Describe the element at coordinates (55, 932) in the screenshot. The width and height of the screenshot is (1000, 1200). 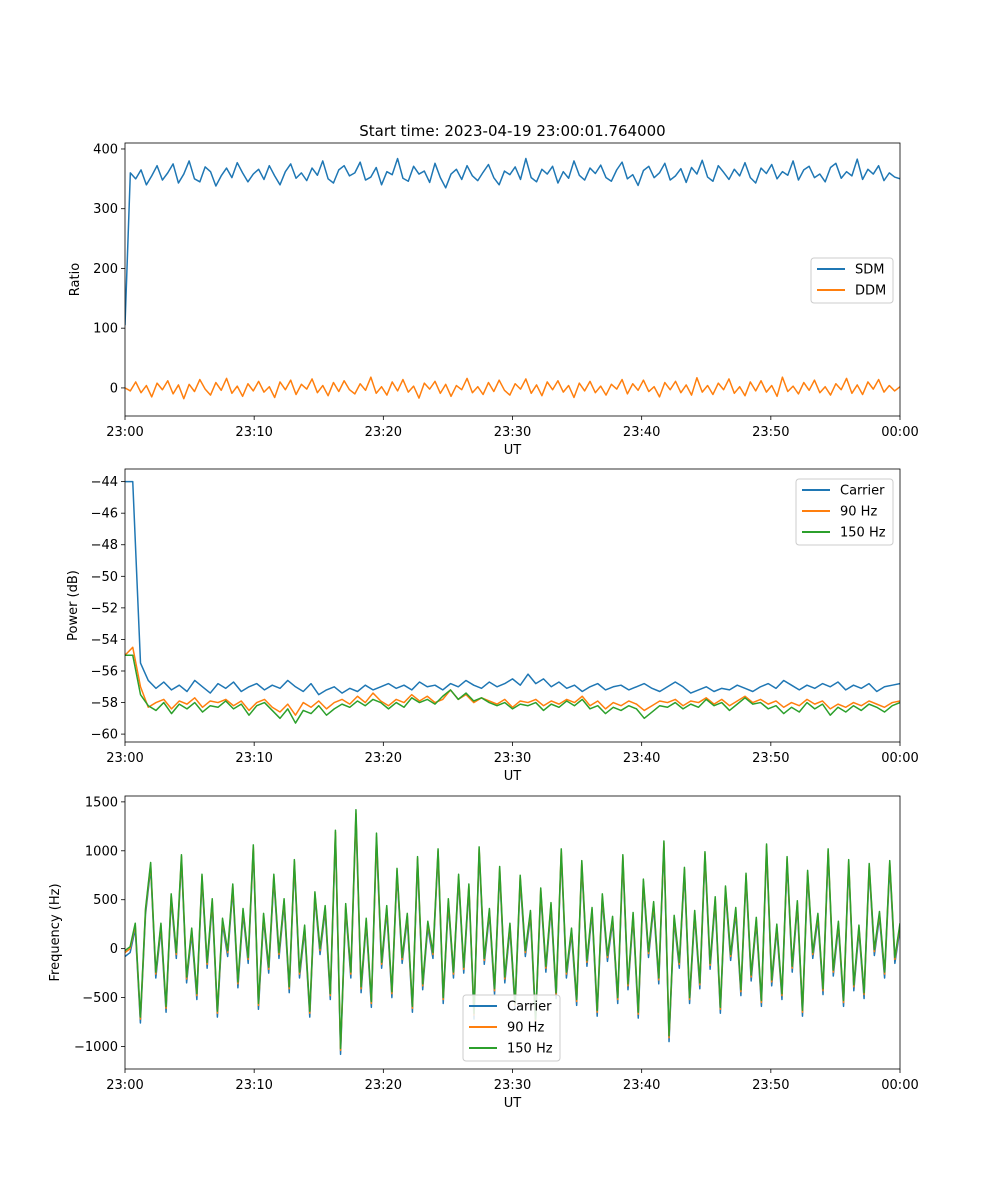
I see `y-axis-label: Frequency (Hz)` at that location.